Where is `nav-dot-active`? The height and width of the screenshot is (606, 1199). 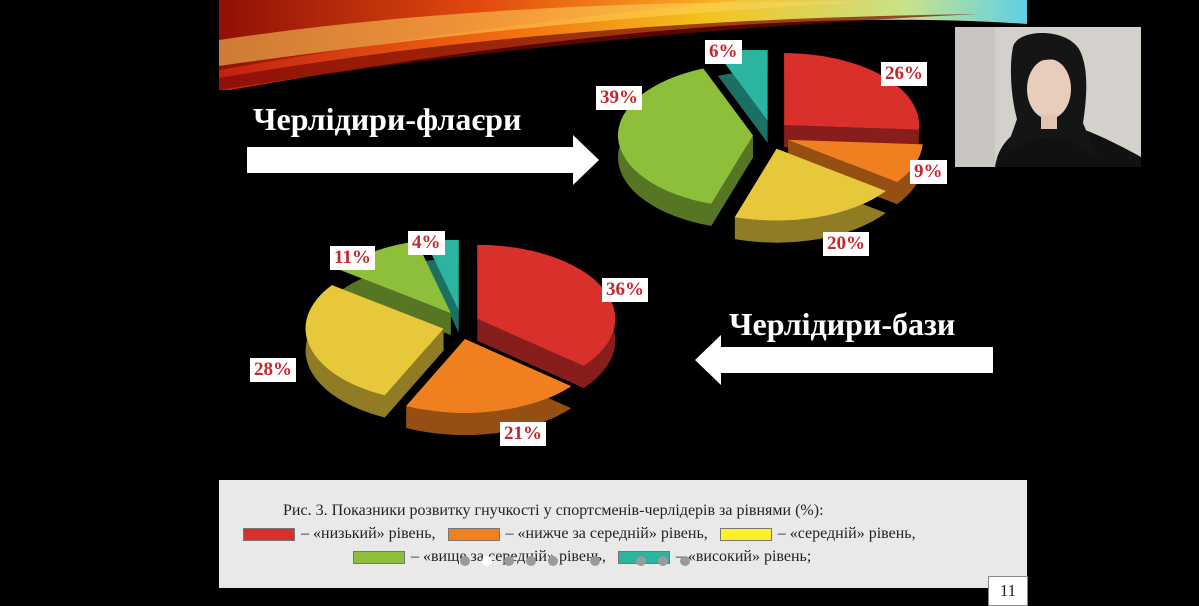
nav-dot-active is located at coordinates (487, 561).